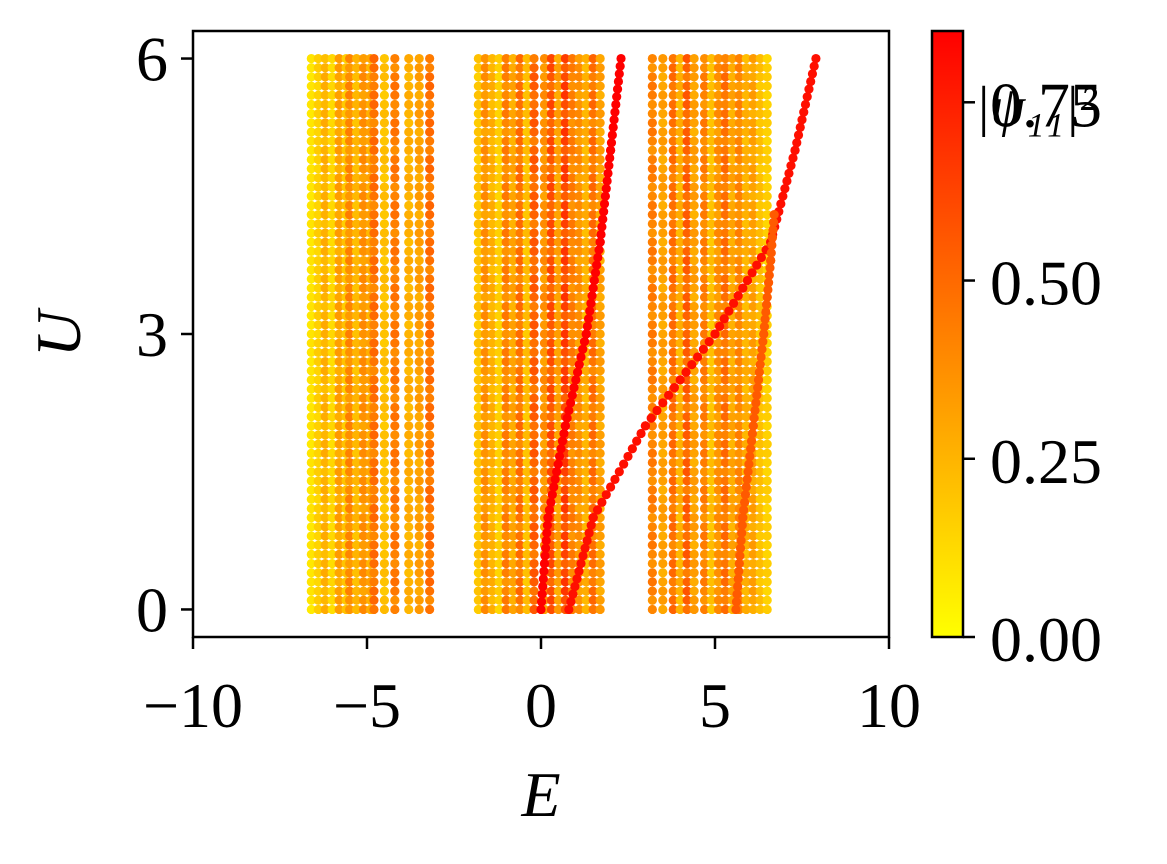 Image resolution: width=1167 pixels, height=864 pixels. What do you see at coordinates (551, 334) in the screenshot?
I see `eigenvalue-branch` at bounding box center [551, 334].